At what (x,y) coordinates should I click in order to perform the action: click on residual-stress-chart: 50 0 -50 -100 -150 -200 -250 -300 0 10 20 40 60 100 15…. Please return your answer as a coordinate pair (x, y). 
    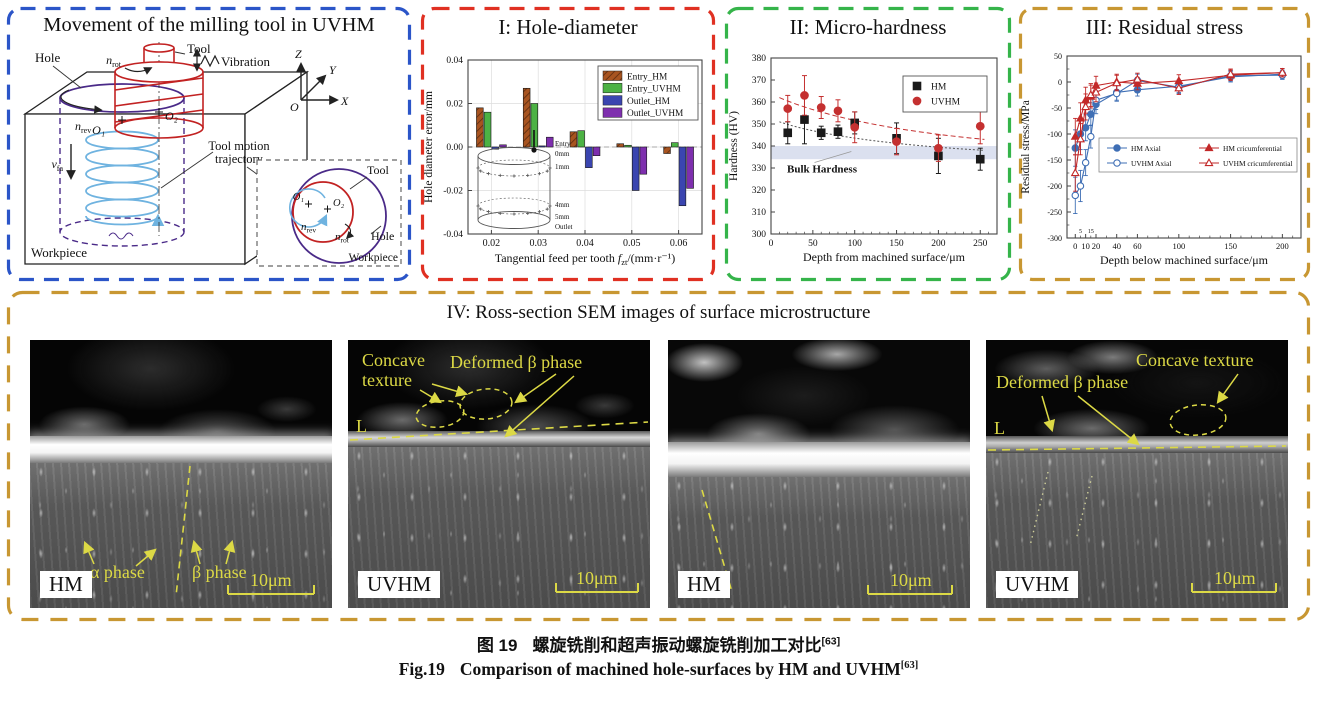
    Looking at the image, I should click on (1161, 159).